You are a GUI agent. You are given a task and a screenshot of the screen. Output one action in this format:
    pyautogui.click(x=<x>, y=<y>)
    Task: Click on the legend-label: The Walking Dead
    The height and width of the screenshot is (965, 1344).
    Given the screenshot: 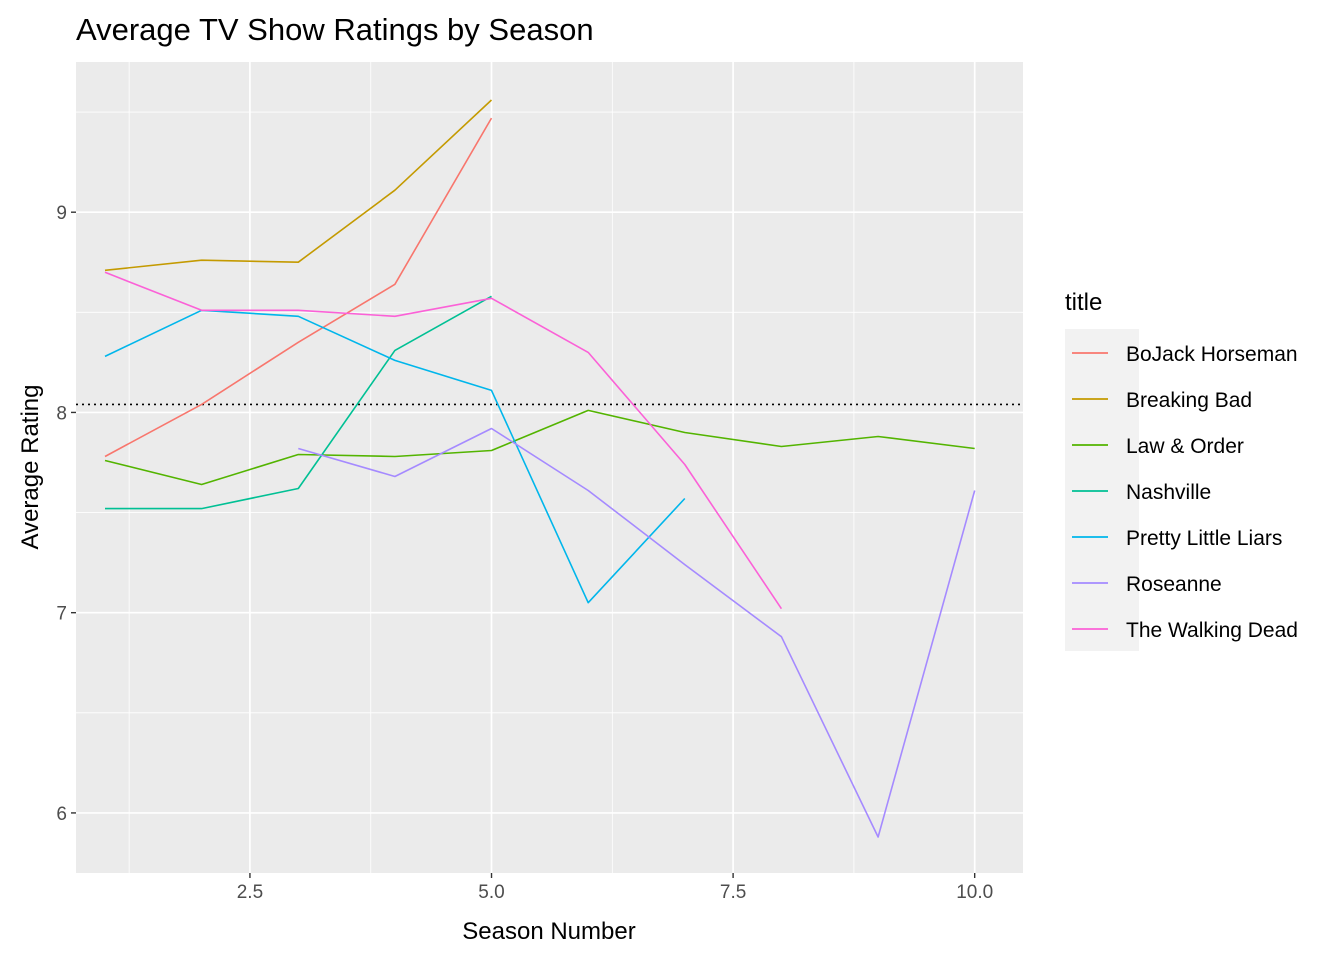 What is the action you would take?
    pyautogui.click(x=1212, y=630)
    